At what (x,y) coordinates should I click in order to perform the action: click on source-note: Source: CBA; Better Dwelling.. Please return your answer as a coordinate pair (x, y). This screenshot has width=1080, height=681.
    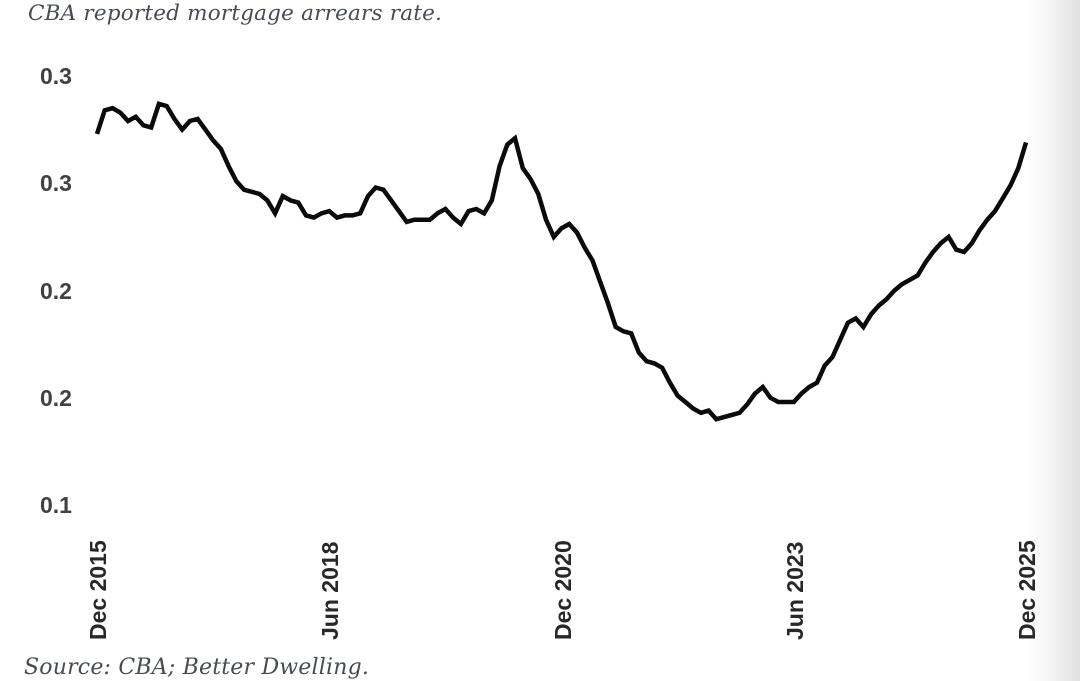
    Looking at the image, I should click on (197, 667).